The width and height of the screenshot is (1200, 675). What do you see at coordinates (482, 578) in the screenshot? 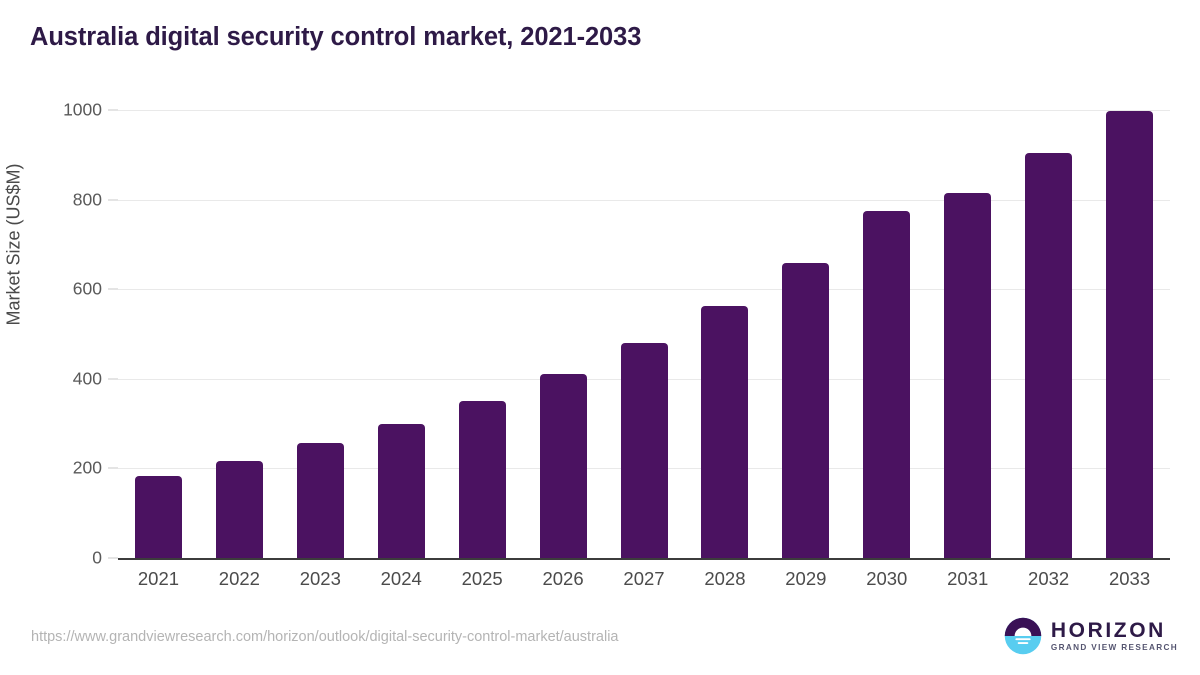
I see `x-axis-tick-label-2025: 2025` at bounding box center [482, 578].